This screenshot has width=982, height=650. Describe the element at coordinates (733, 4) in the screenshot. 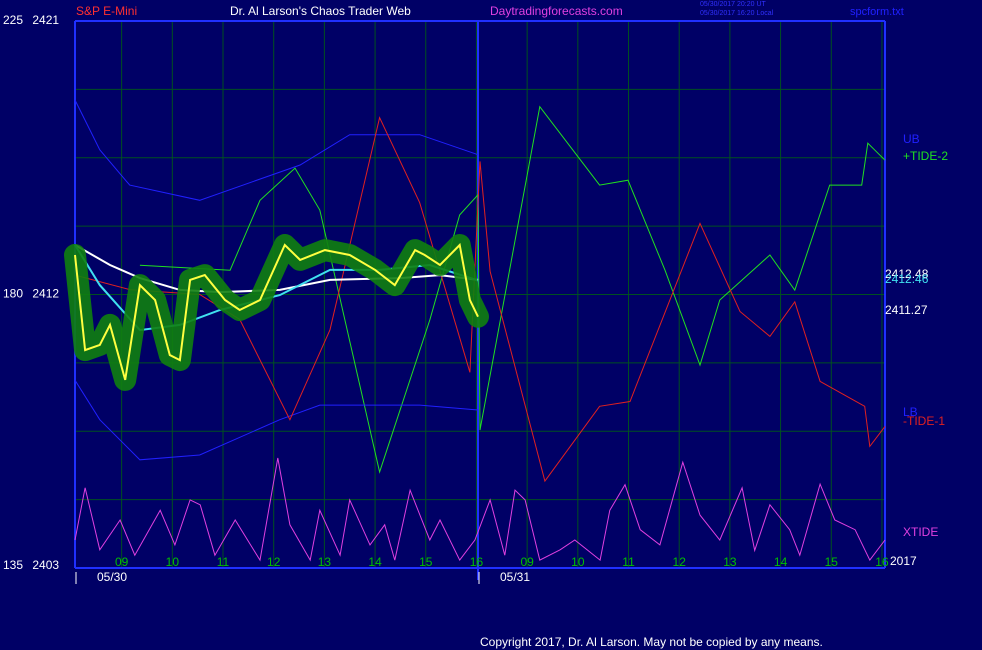

I see `timestamp-ut: 05/30/2017 20:20 UT` at that location.